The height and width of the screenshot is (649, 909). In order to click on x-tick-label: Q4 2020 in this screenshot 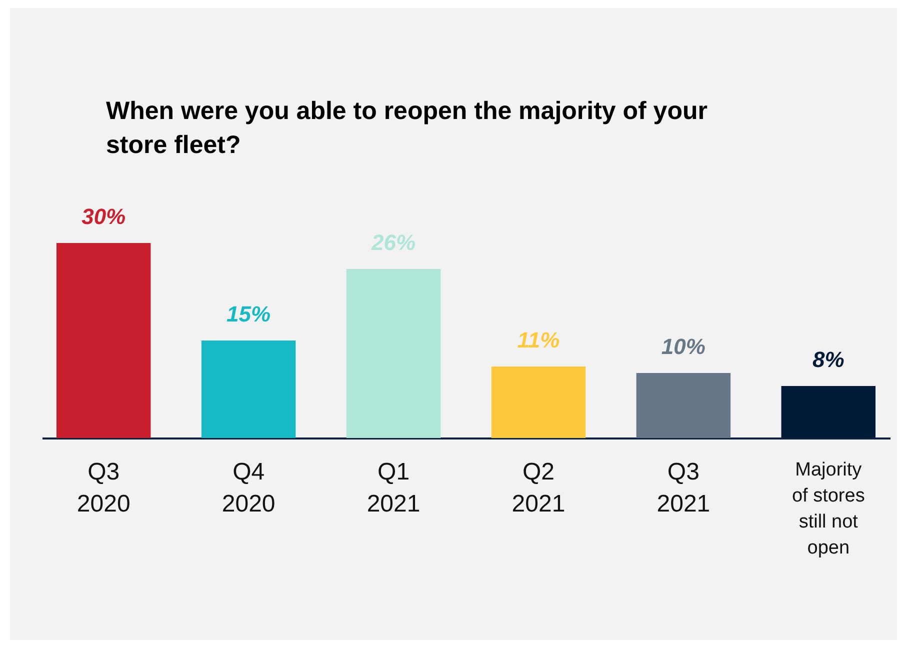, I will do `click(249, 488)`.